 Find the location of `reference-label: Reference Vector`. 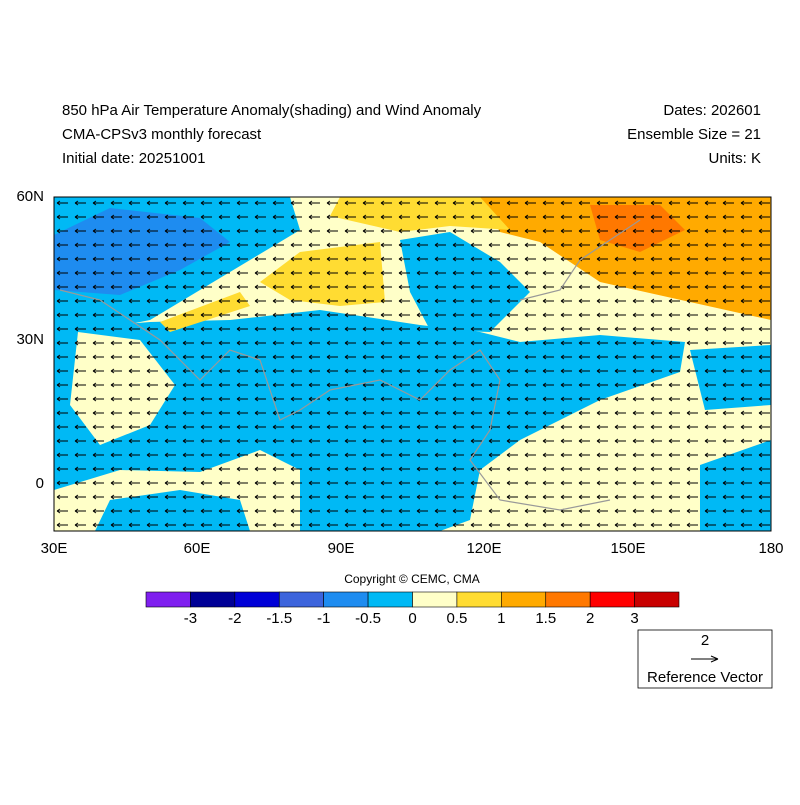

reference-label: Reference Vector is located at coordinates (705, 677).